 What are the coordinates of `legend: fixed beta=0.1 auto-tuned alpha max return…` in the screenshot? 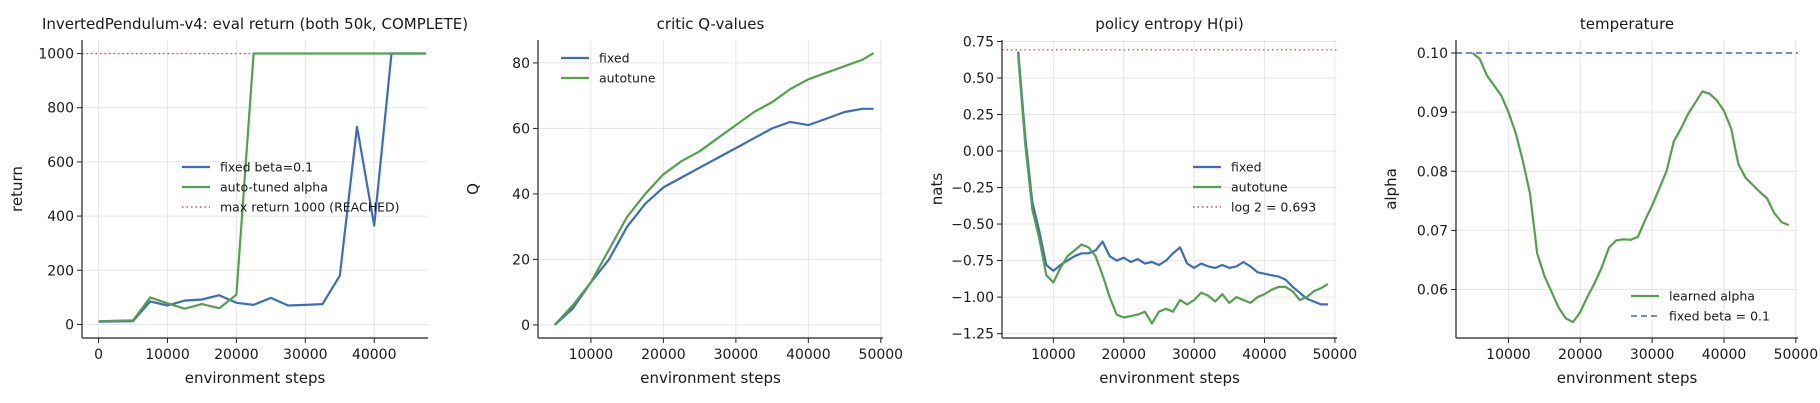 It's located at (291, 187).